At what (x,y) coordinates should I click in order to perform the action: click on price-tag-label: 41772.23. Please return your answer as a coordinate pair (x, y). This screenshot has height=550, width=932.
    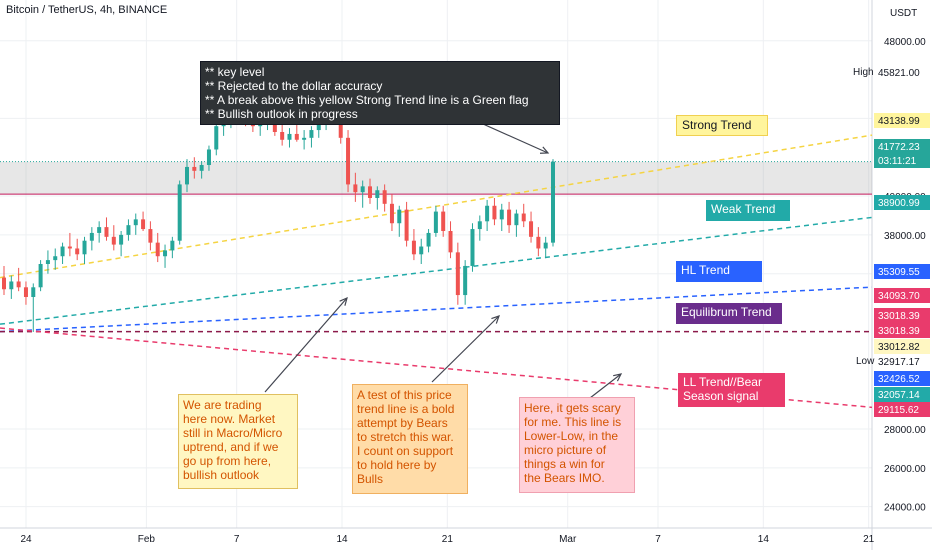
    Looking at the image, I should click on (899, 147).